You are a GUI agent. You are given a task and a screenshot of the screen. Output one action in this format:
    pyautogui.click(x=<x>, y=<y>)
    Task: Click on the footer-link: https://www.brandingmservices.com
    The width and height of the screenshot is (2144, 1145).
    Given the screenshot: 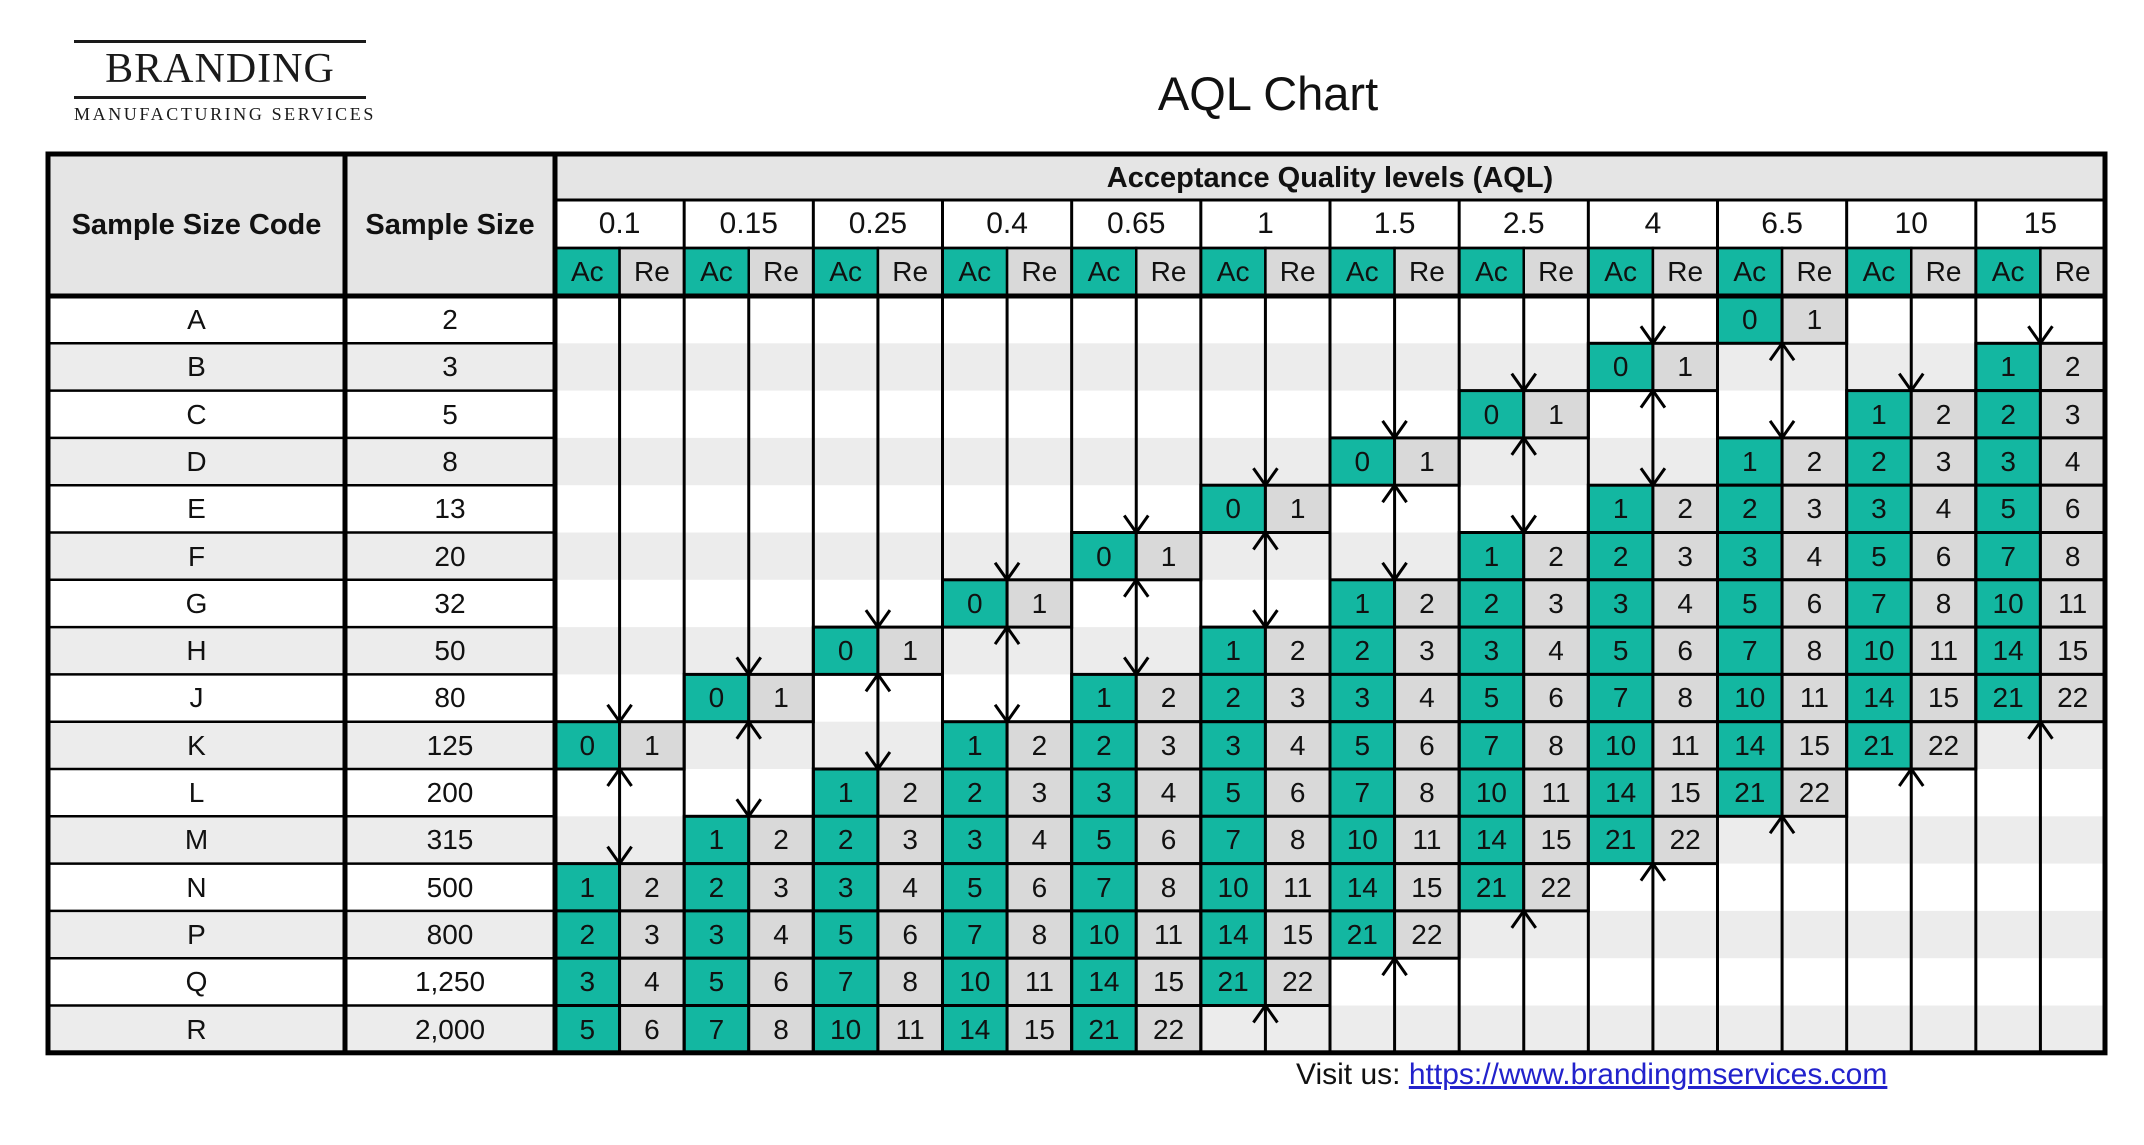 What is the action you would take?
    pyautogui.click(x=1648, y=1074)
    